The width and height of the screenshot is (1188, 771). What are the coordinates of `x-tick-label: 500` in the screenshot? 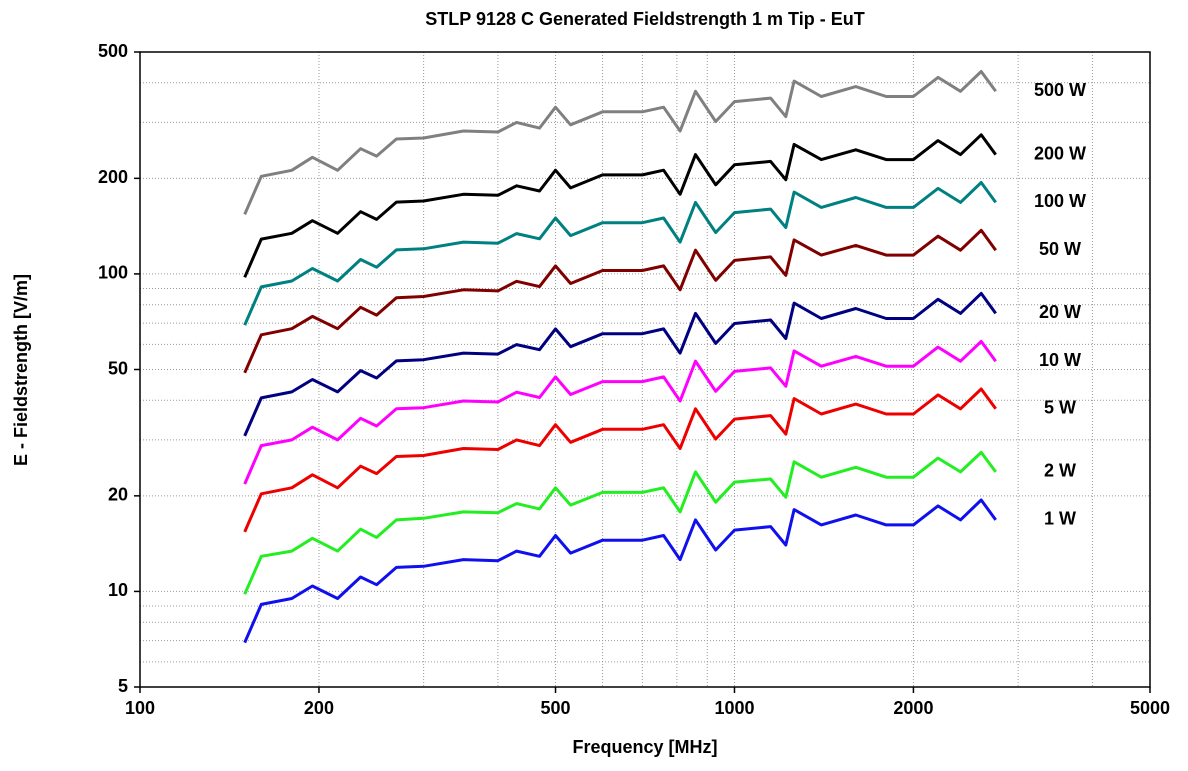 It's located at (555, 708).